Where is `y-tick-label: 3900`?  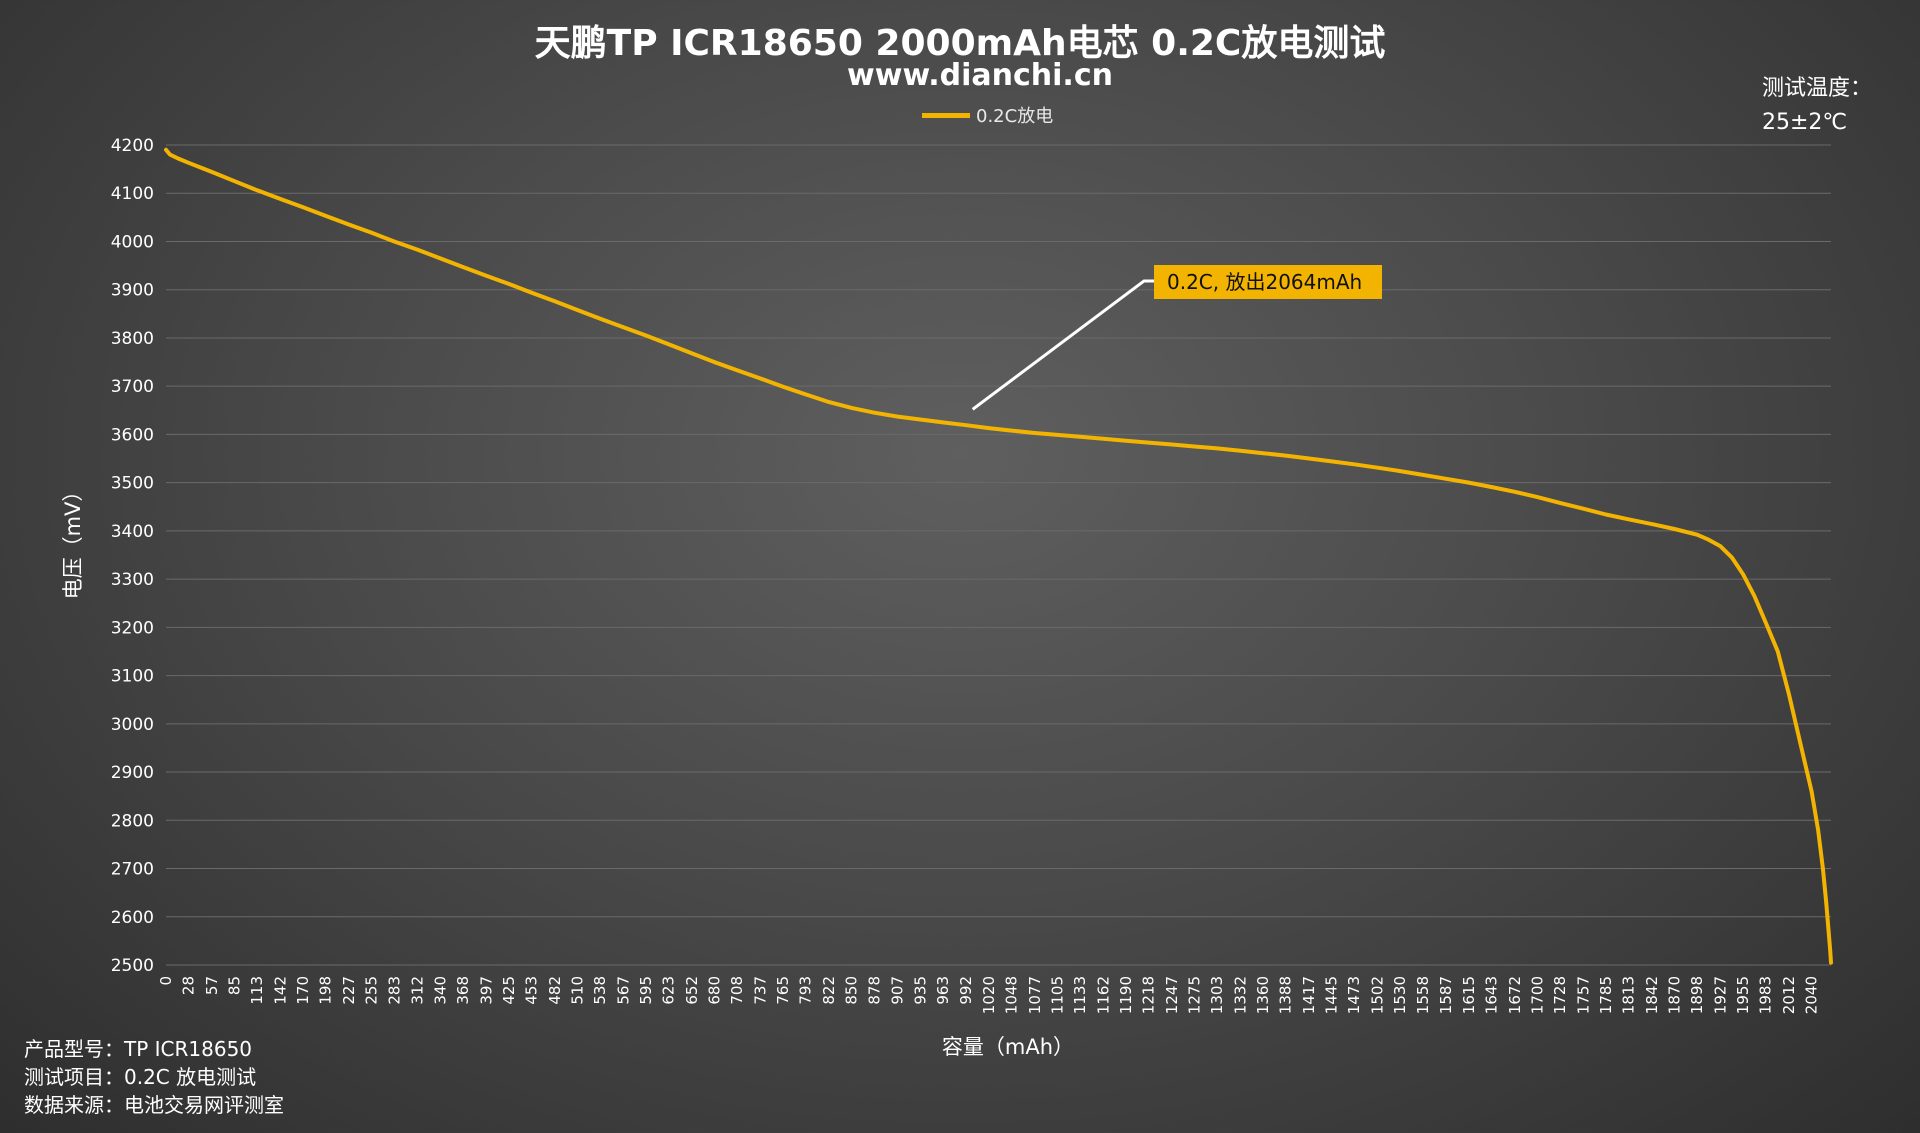 y-tick-label: 3900 is located at coordinates (132, 291).